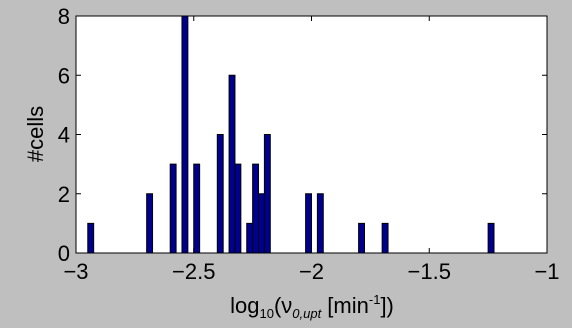 The width and height of the screenshot is (572, 328). Describe the element at coordinates (64, 16) in the screenshot. I see `y-tick-label-5: 8` at that location.